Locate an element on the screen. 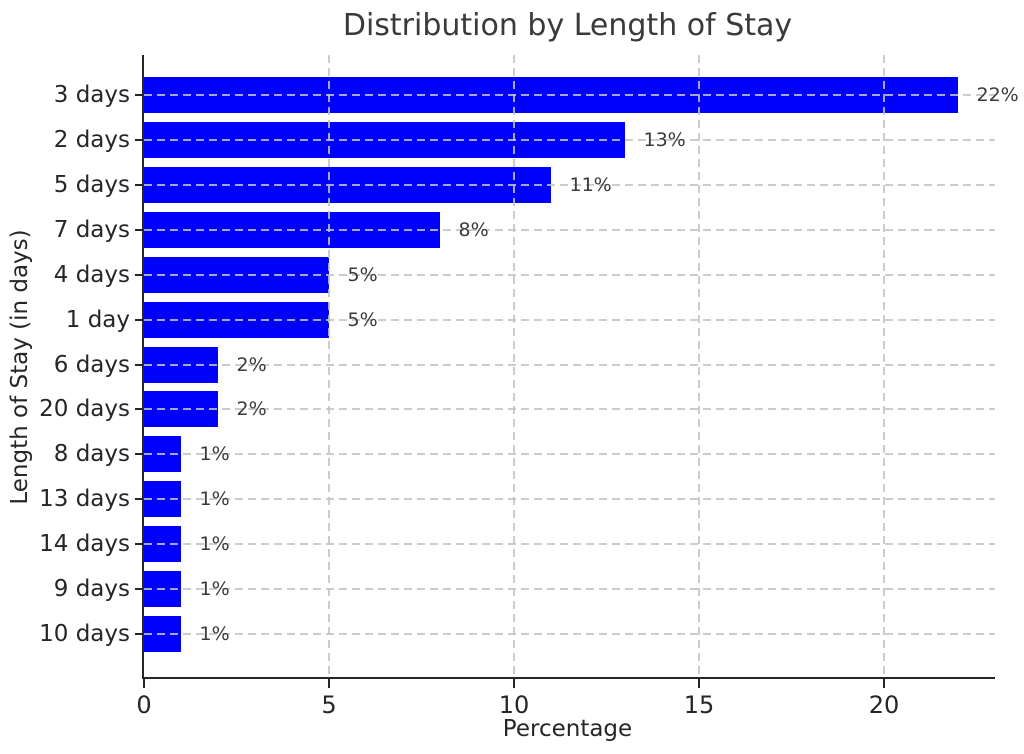 The height and width of the screenshot is (754, 1024). x-axis-label: Percentage is located at coordinates (567, 729).